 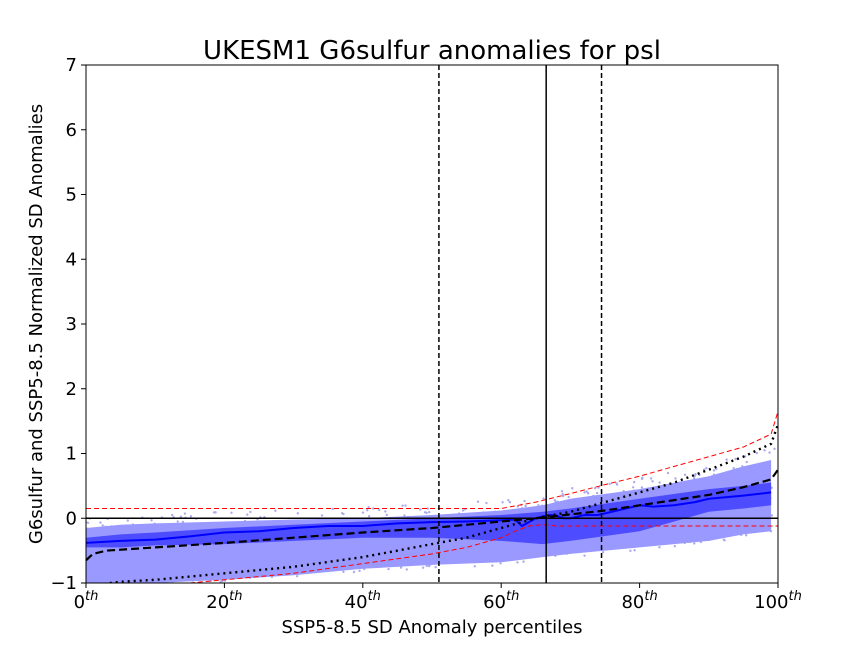 I want to click on x-tick-label: 20th, so click(x=224, y=601).